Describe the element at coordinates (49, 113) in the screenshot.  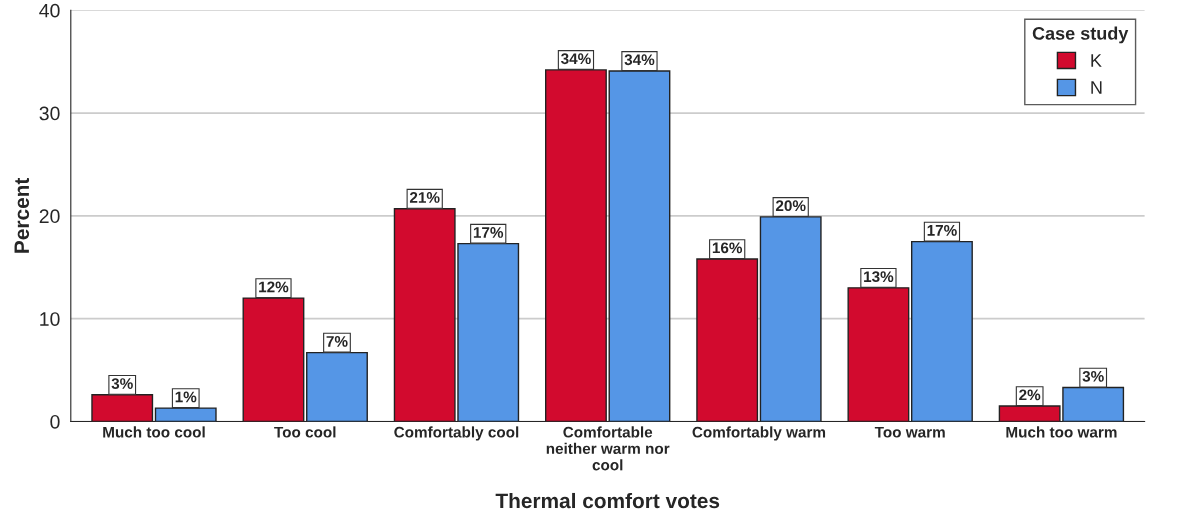
I see `y-tick-label: 30` at that location.